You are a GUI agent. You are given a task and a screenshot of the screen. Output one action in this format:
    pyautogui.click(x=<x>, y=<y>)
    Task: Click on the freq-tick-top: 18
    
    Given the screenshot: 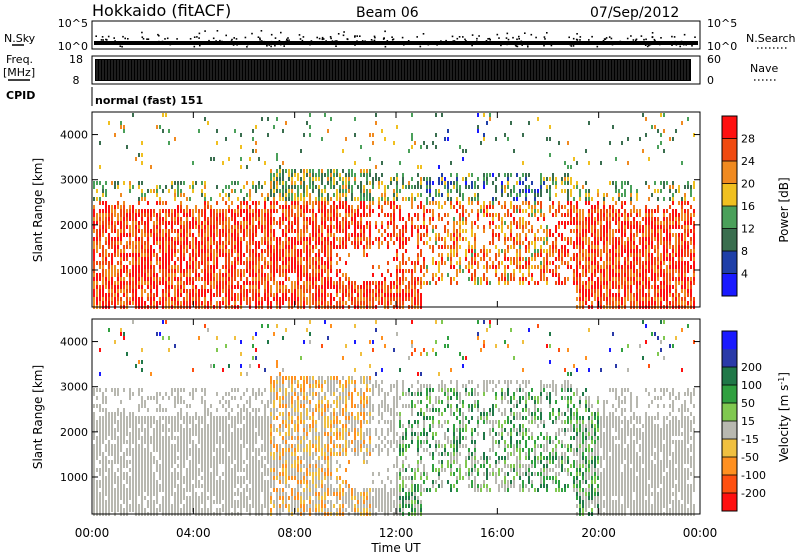 What is the action you would take?
    pyautogui.click(x=76, y=59)
    